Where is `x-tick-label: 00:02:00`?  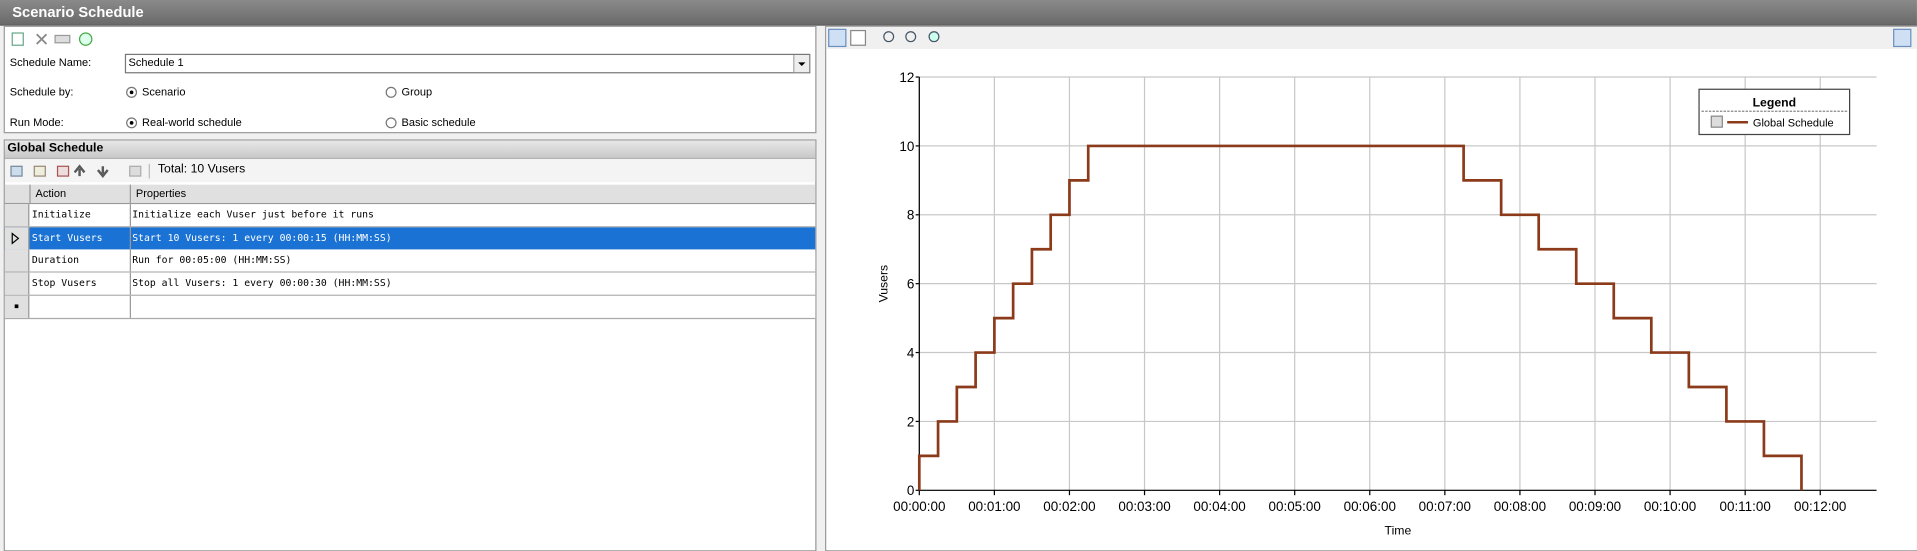
x-tick-label: 00:02:00 is located at coordinates (1069, 506).